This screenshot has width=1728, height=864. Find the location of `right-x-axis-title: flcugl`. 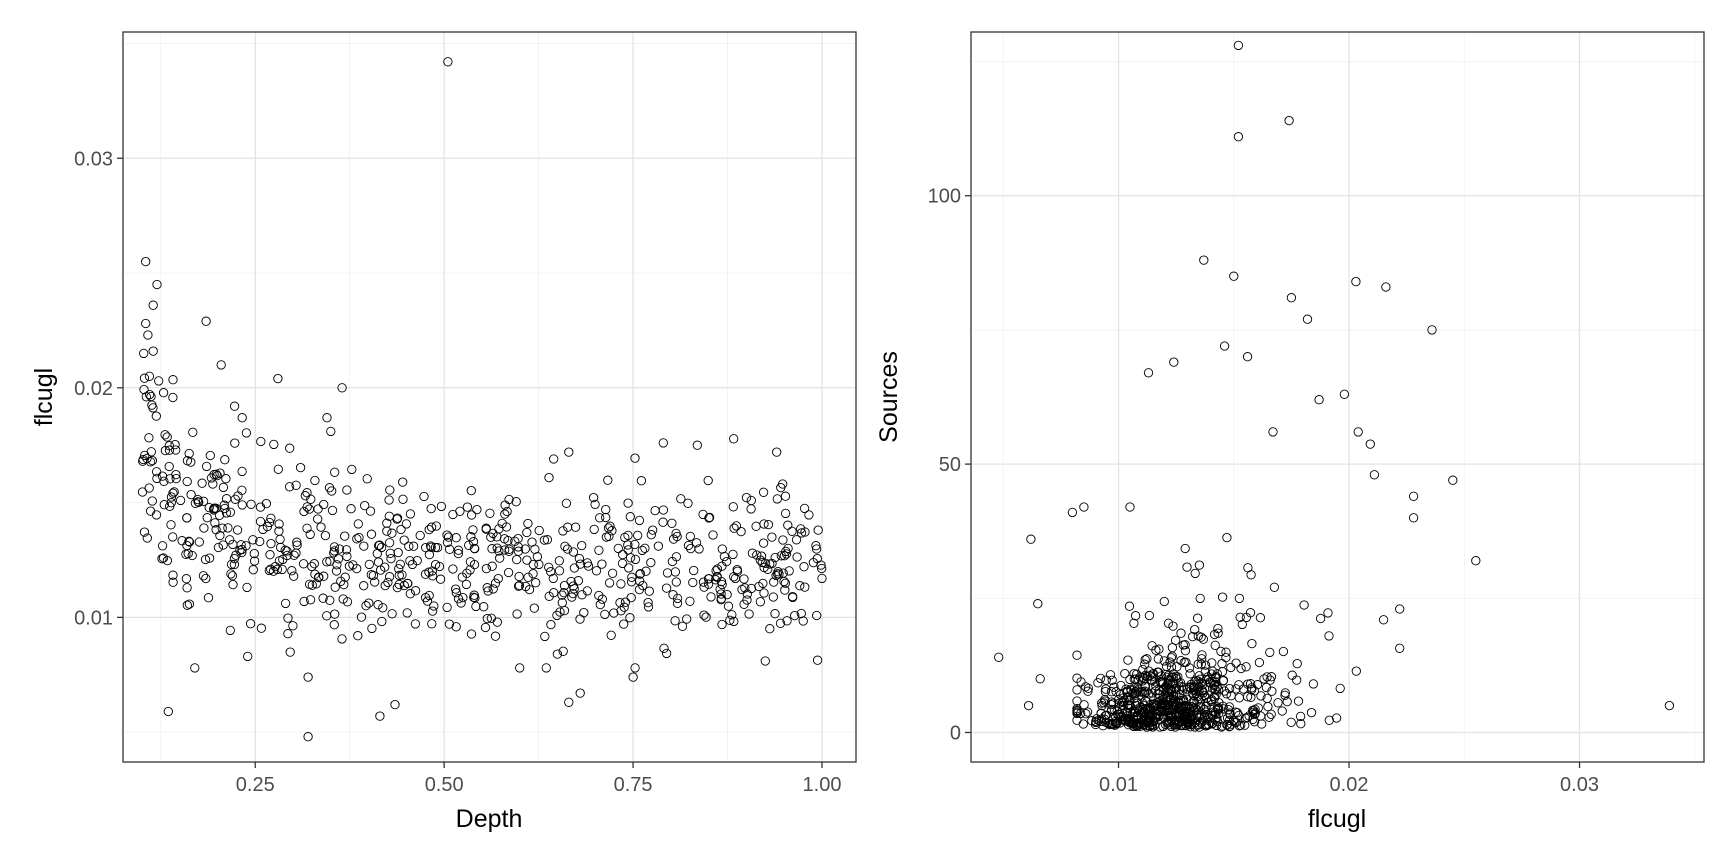

right-x-axis-title: flcugl is located at coordinates (1337, 819).